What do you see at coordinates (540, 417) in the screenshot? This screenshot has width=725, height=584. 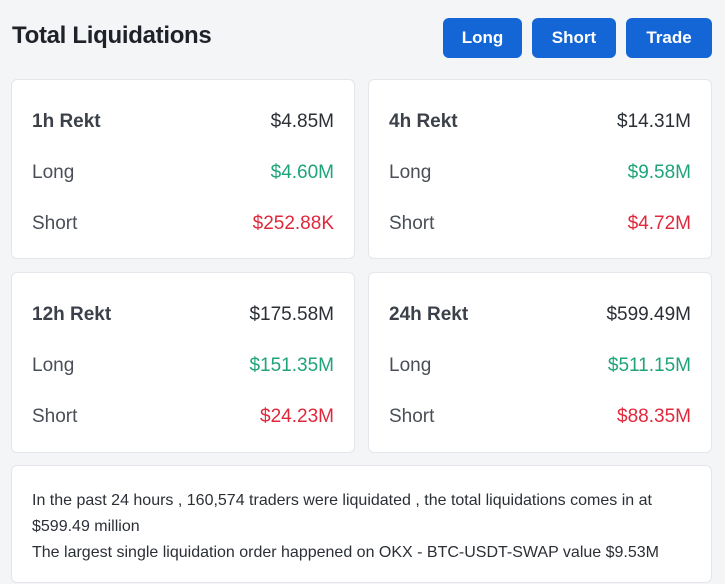 I see `card-short-row: Short $88.35M` at bounding box center [540, 417].